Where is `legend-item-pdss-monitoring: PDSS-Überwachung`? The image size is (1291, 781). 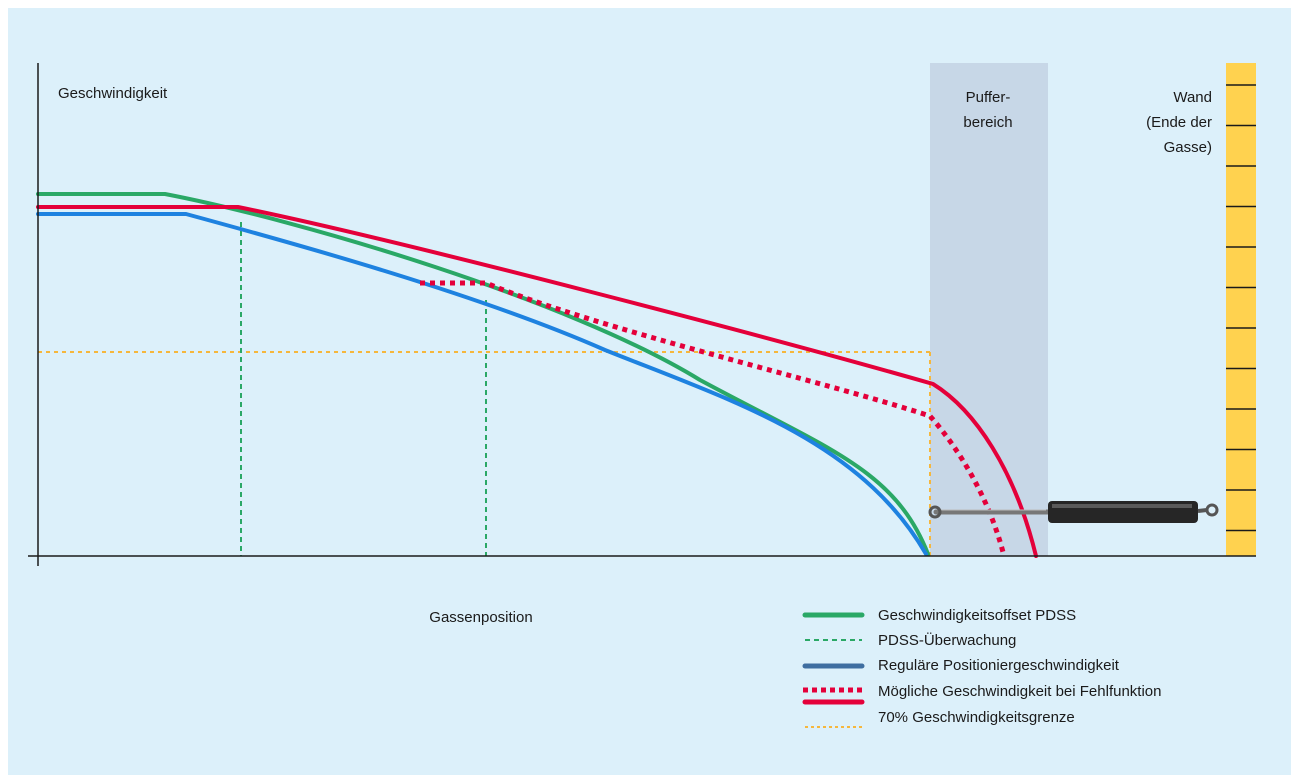 legend-item-pdss-monitoring: PDSS-Überwachung is located at coordinates (910, 640).